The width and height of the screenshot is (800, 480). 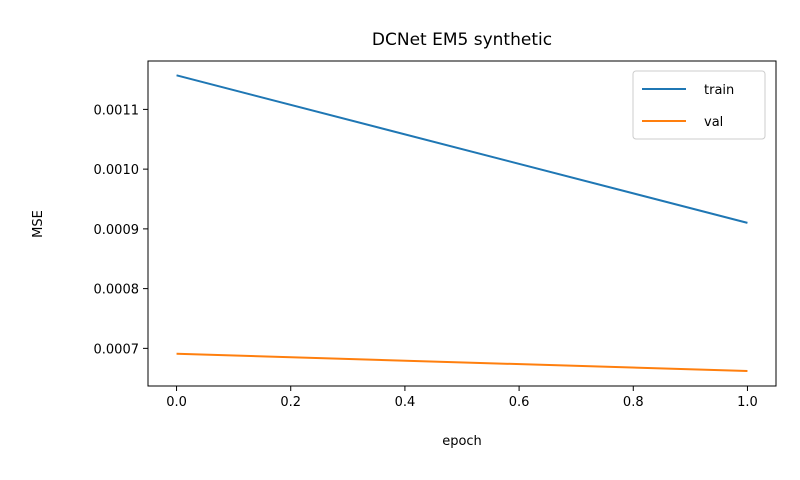 What do you see at coordinates (462, 398) in the screenshot?
I see `x-axis: 0.0 0.2 0.4 0.6 0.8 1.0` at bounding box center [462, 398].